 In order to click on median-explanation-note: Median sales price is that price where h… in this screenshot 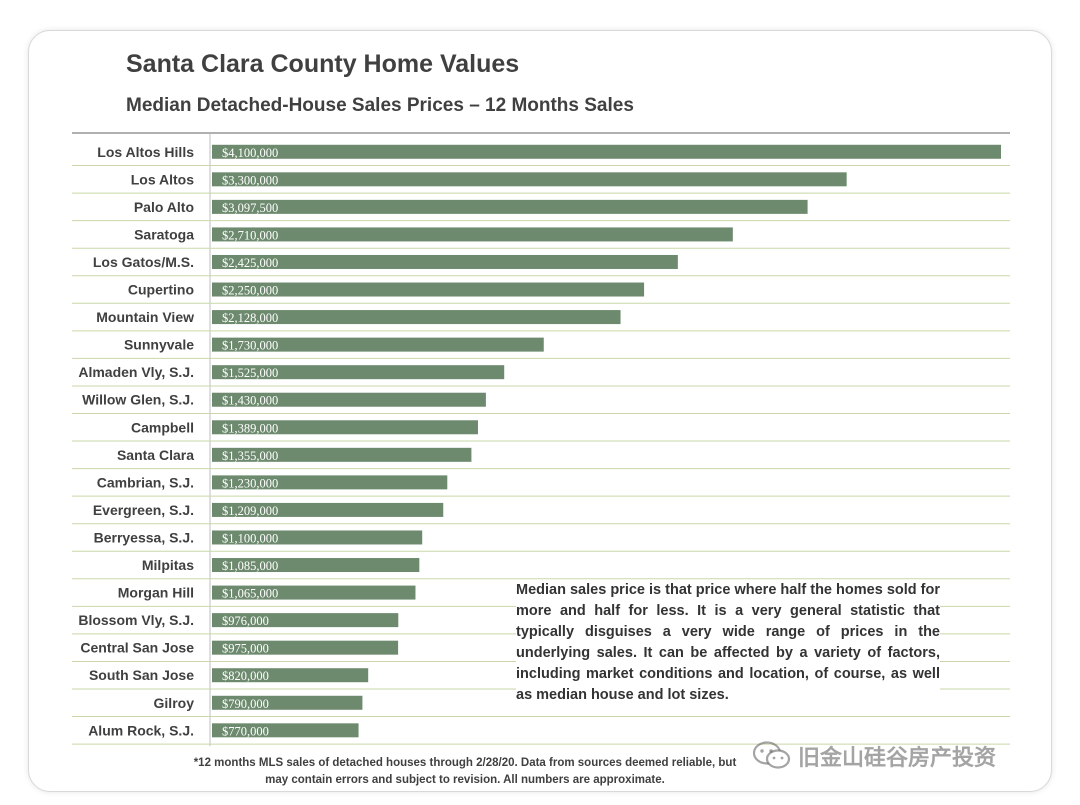, I will do `click(728, 643)`.